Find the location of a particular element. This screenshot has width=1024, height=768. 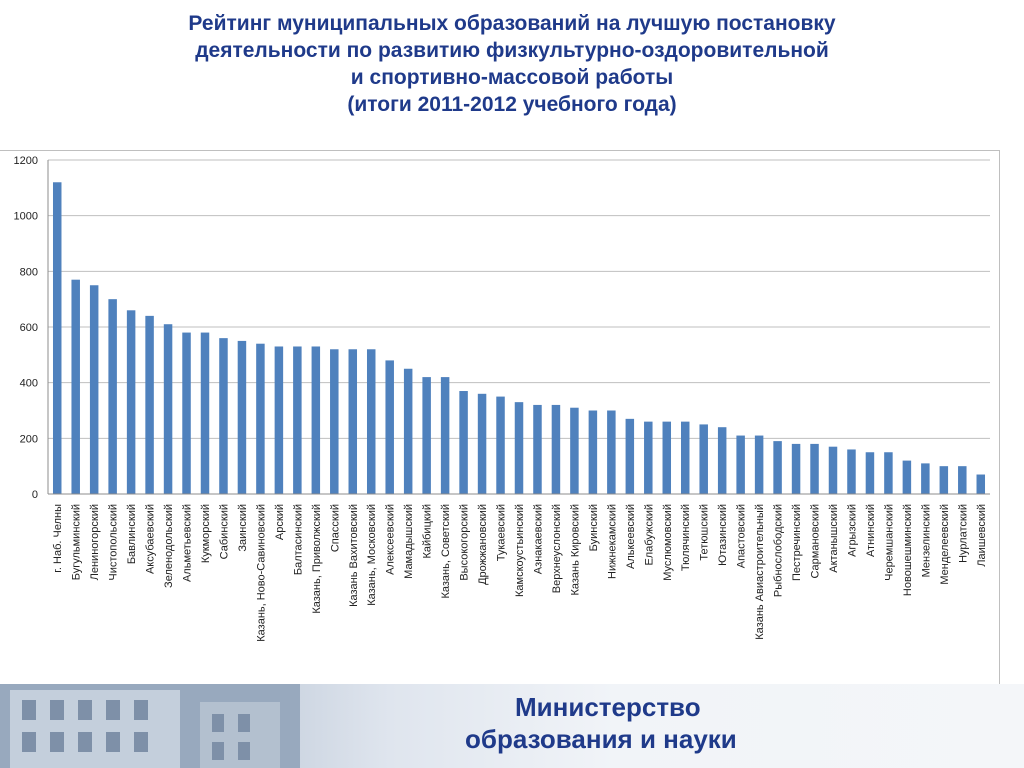

x-tick-label: Буинский is located at coordinates (594, 527).